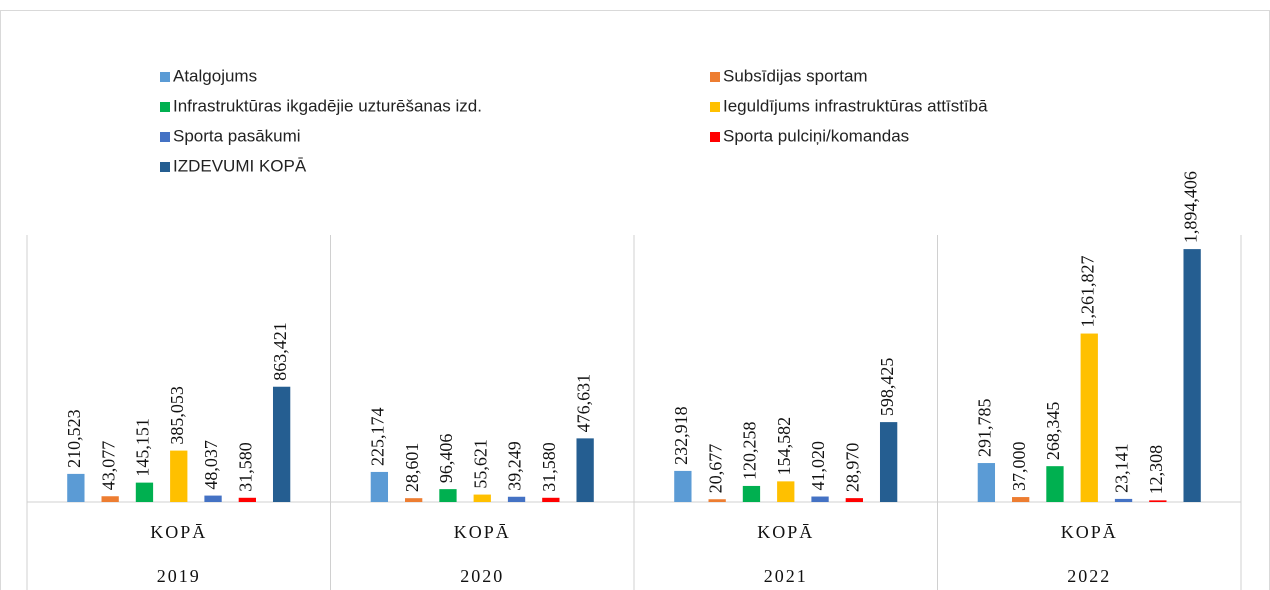 This screenshot has height=590, width=1270. What do you see at coordinates (177, 415) in the screenshot?
I see `data-label: 385,053` at bounding box center [177, 415].